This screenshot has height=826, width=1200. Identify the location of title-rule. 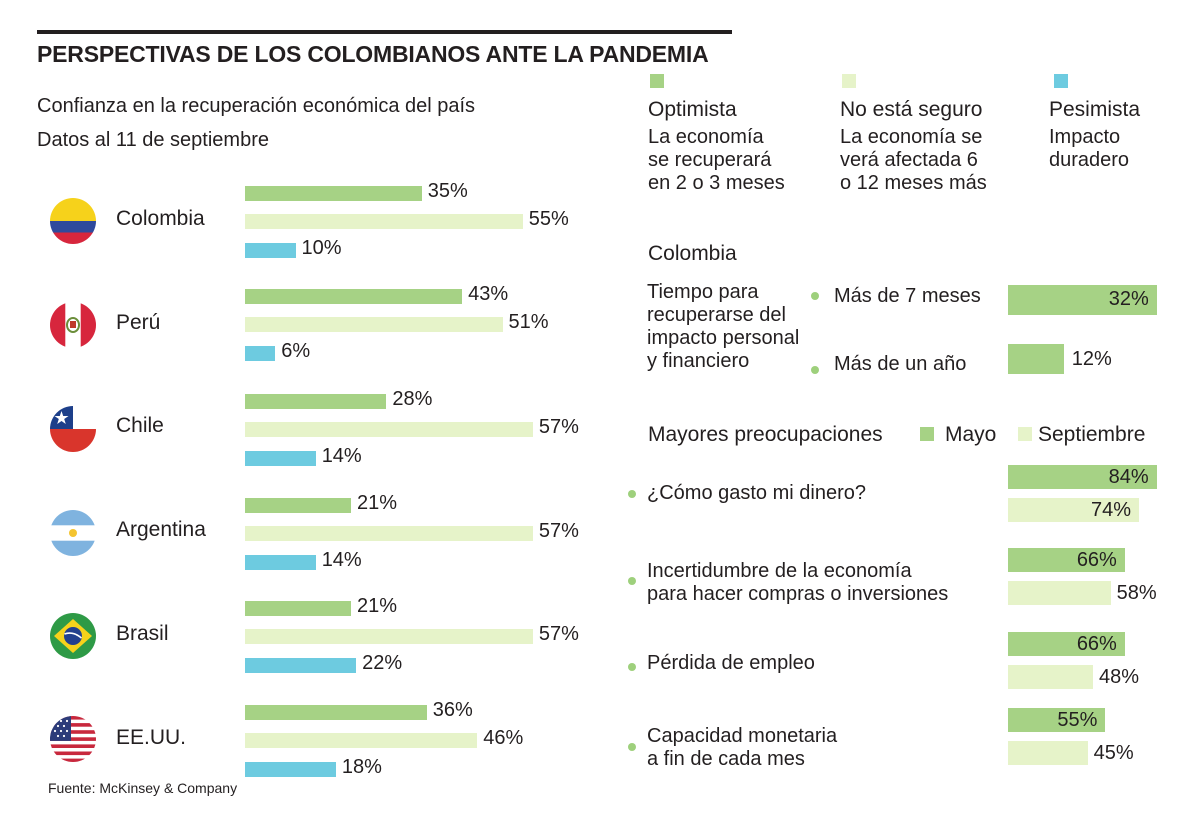
(384, 32).